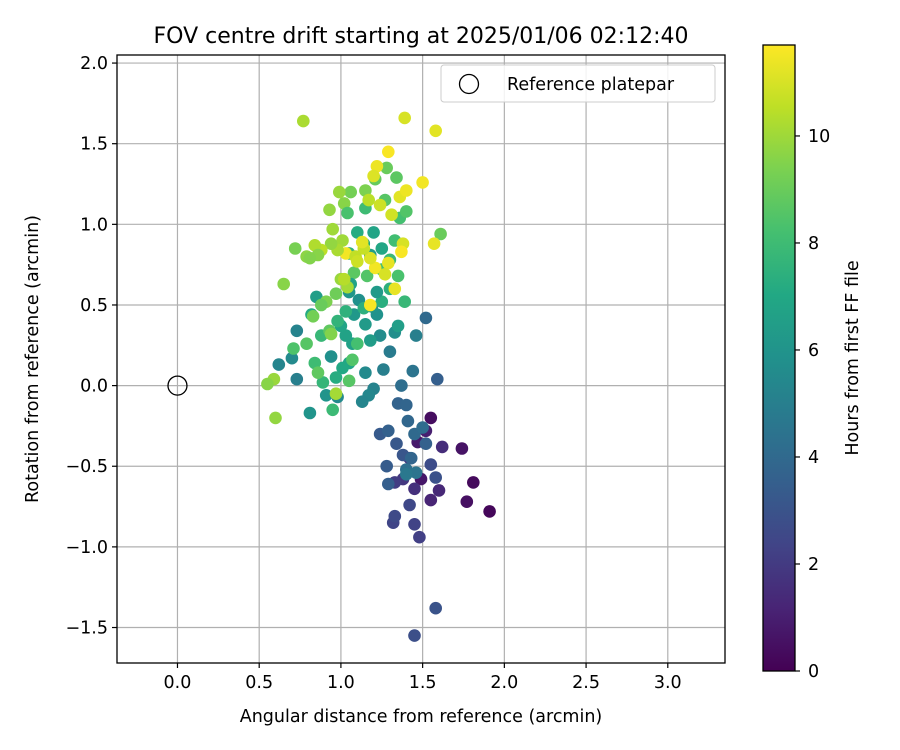 The image size is (900, 750). I want to click on y-tick-label: 2.0, so click(94, 64).